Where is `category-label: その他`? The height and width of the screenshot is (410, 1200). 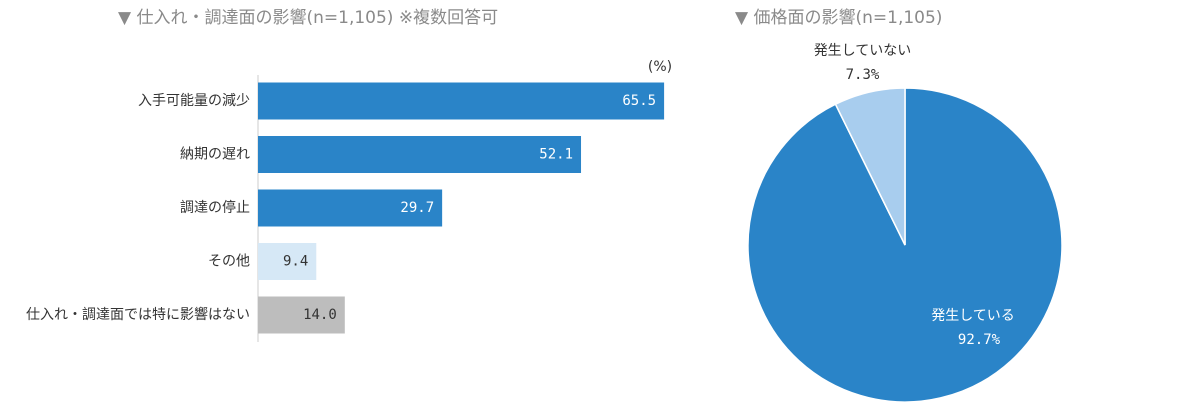 category-label: その他 is located at coordinates (229, 262).